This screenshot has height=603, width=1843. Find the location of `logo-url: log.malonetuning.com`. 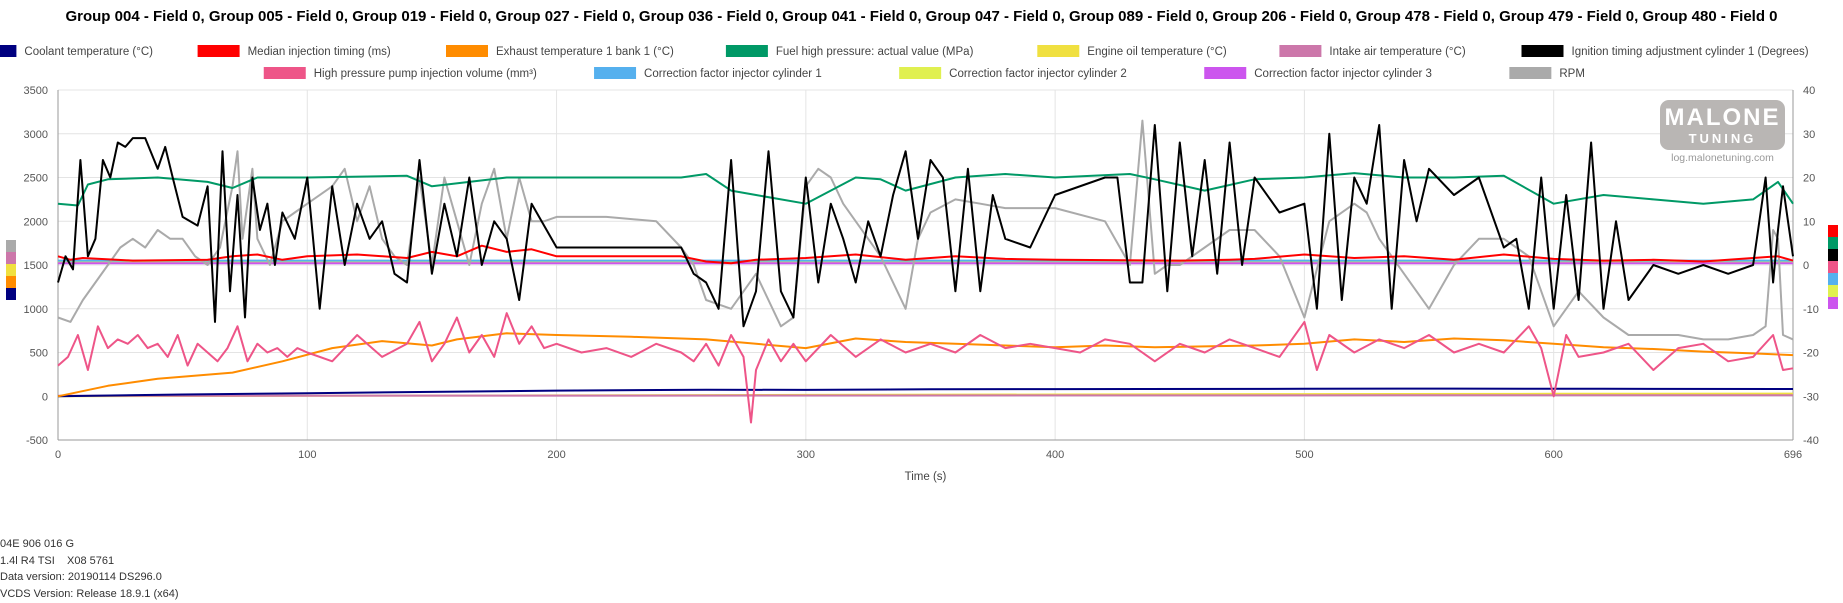

logo-url: log.malonetuning.com is located at coordinates (1722, 158).